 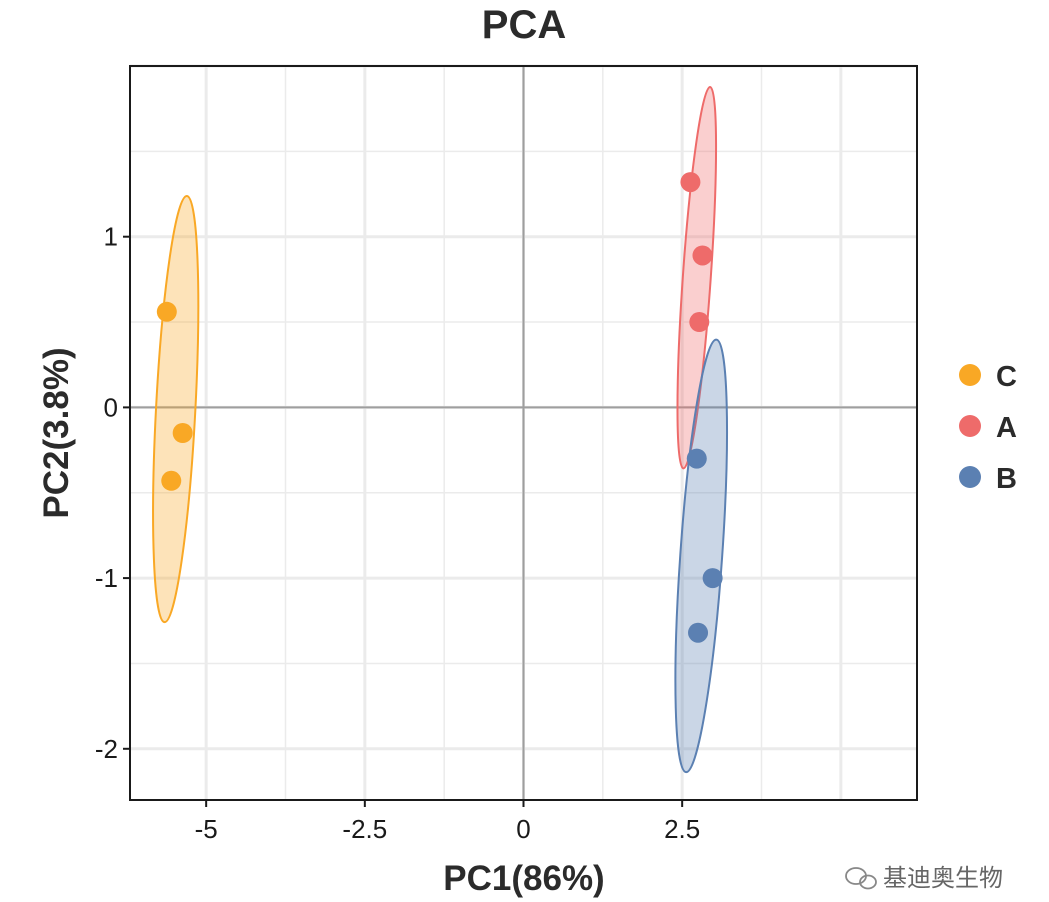 What do you see at coordinates (1006, 428) in the screenshot?
I see `legend-label-A: A` at bounding box center [1006, 428].